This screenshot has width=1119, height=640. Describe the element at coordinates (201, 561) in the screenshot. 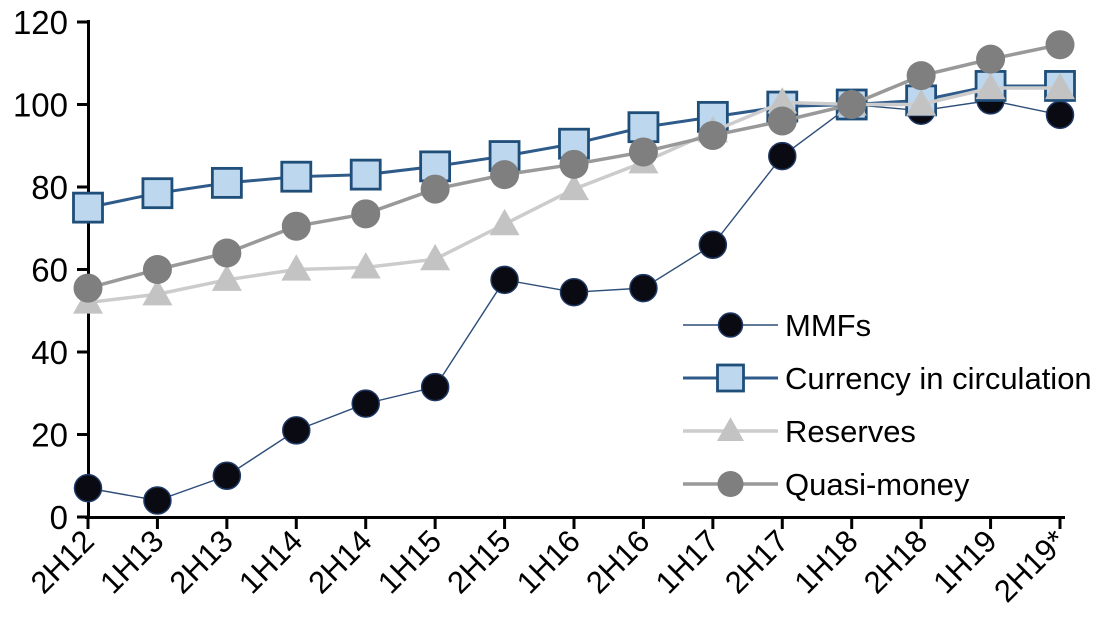

I see `x-axis-tick-label: 2H13` at that location.